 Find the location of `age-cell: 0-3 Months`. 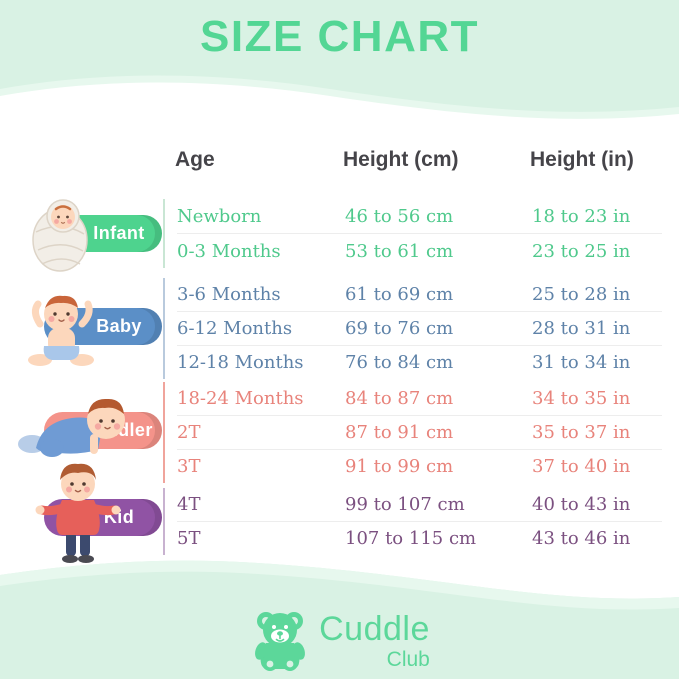

age-cell: 0-3 Months is located at coordinates (229, 251).